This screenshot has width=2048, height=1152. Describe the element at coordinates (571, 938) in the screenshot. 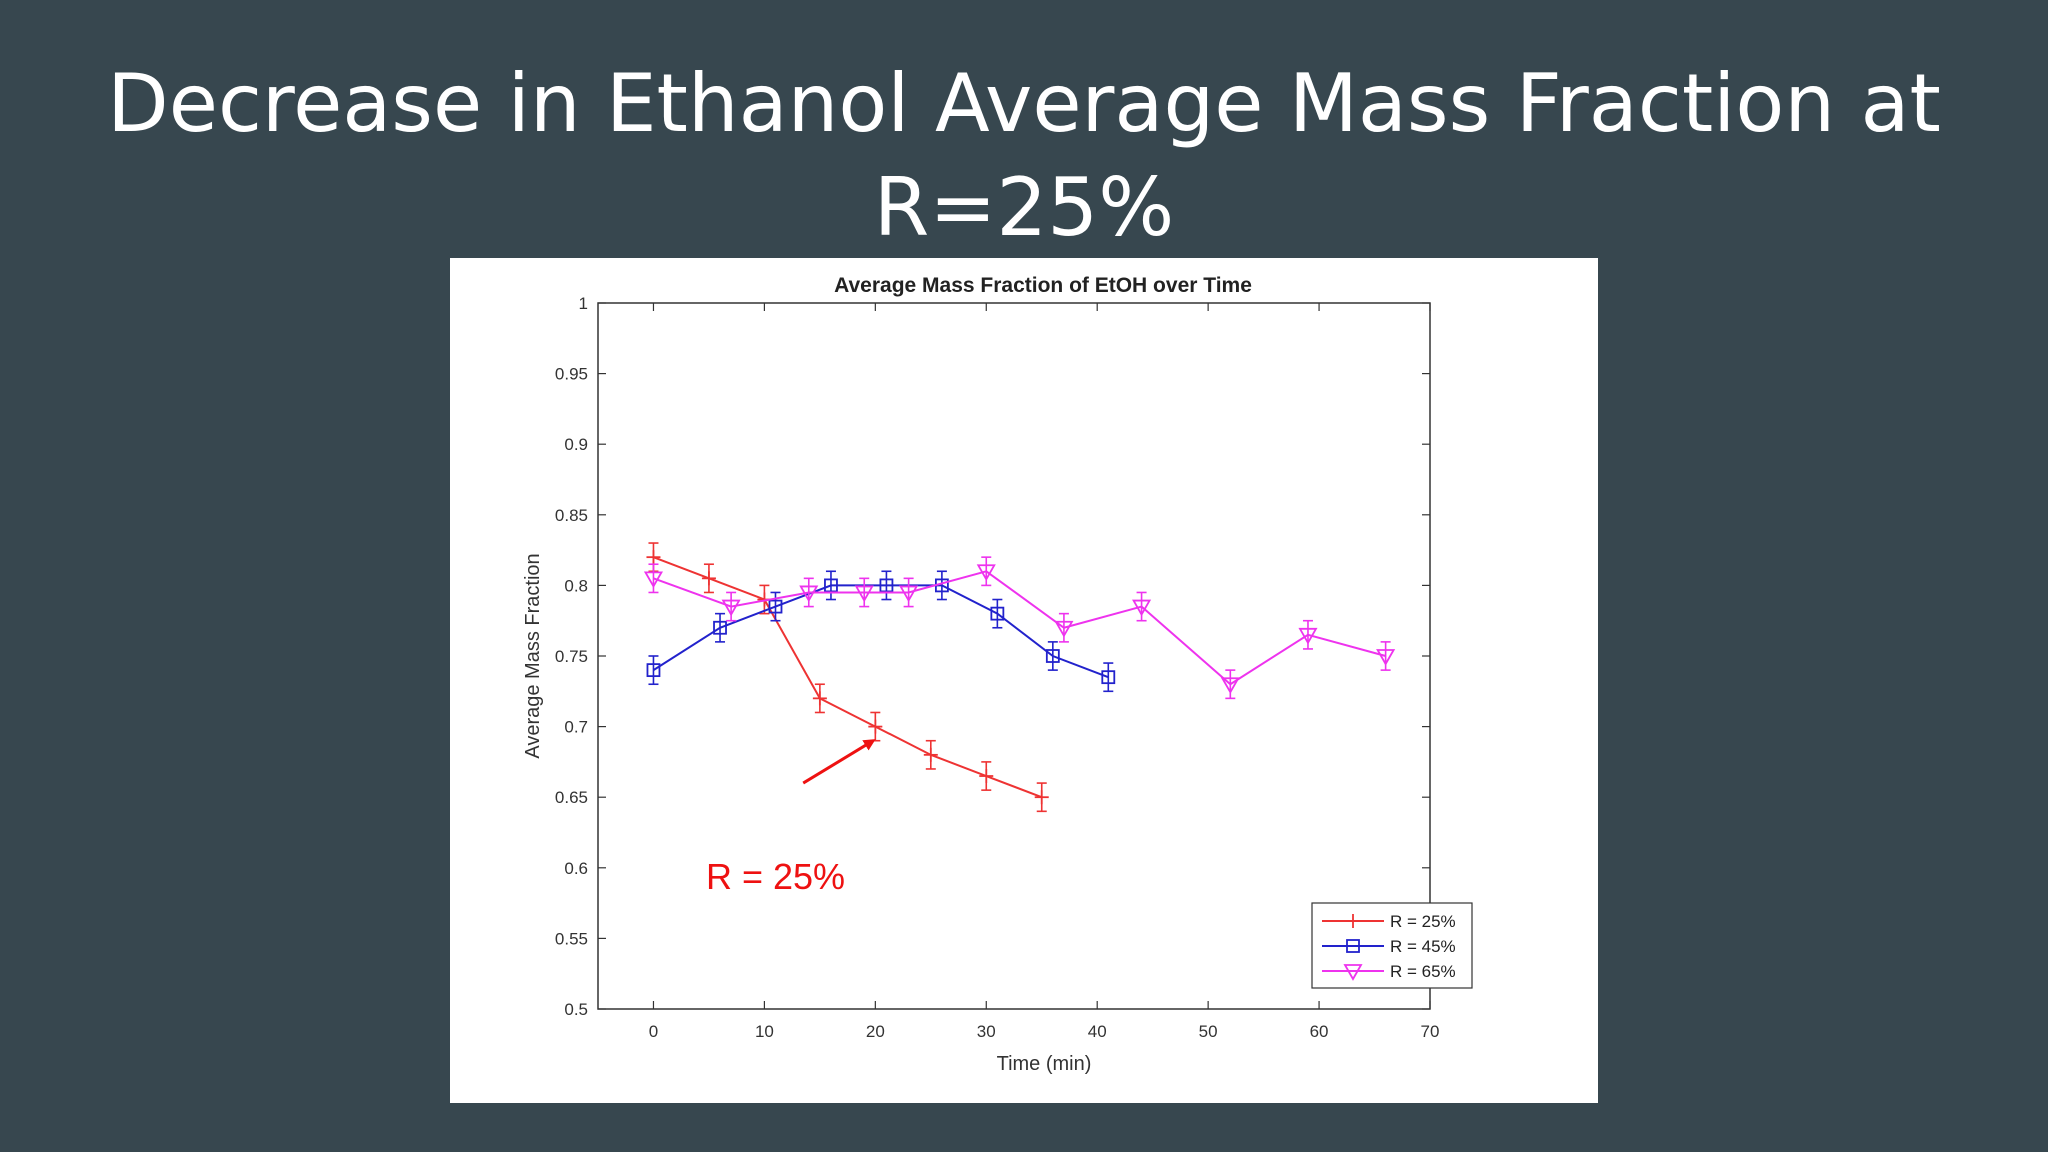

I see `y-tick-label: 0.55` at that location.